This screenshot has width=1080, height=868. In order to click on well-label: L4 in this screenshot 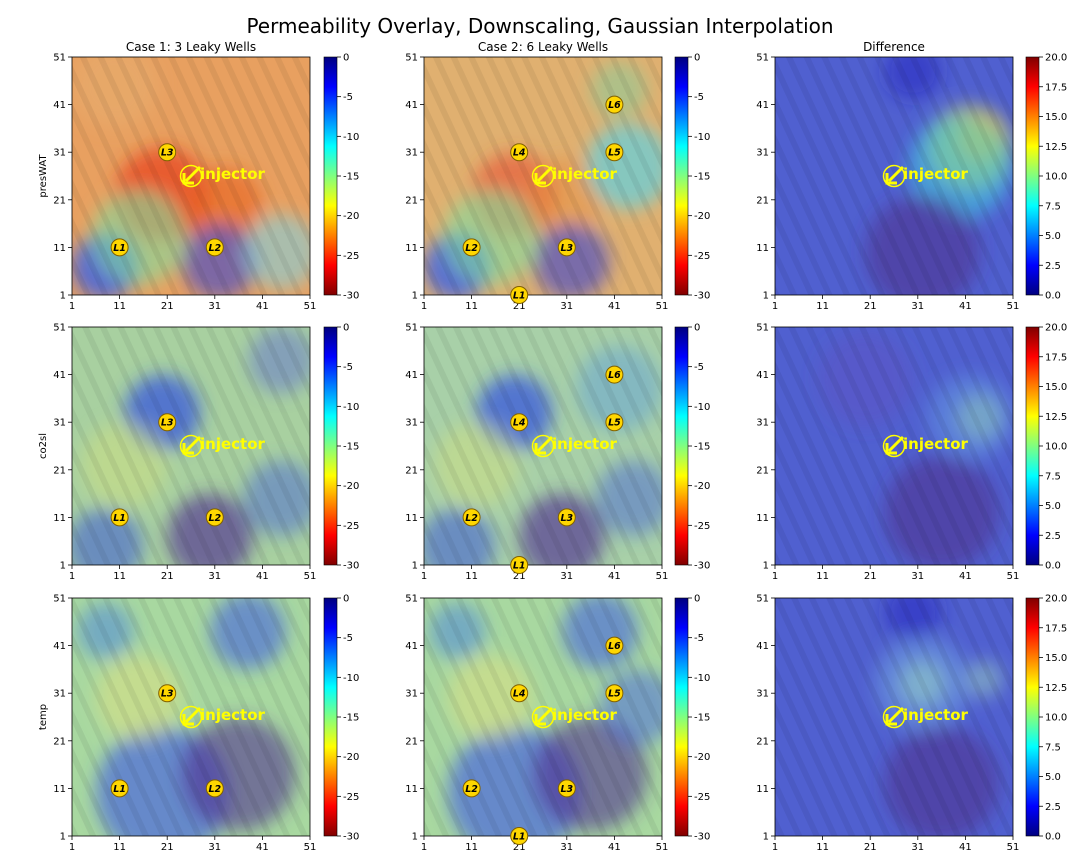, I will do `click(519, 153)`.